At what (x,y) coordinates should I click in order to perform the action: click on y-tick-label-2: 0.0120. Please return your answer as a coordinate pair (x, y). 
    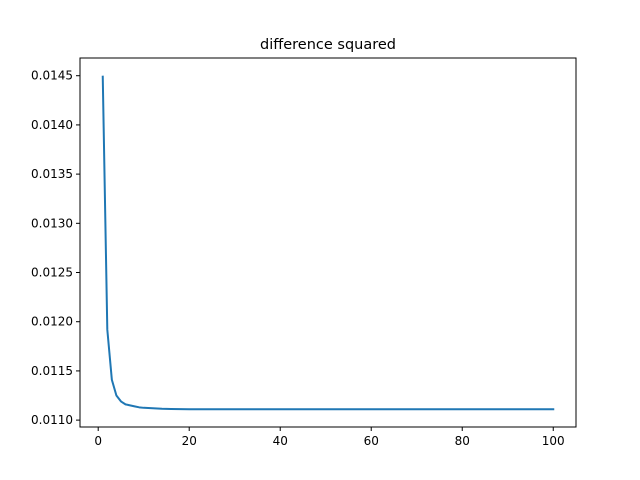
    Looking at the image, I should click on (52, 322).